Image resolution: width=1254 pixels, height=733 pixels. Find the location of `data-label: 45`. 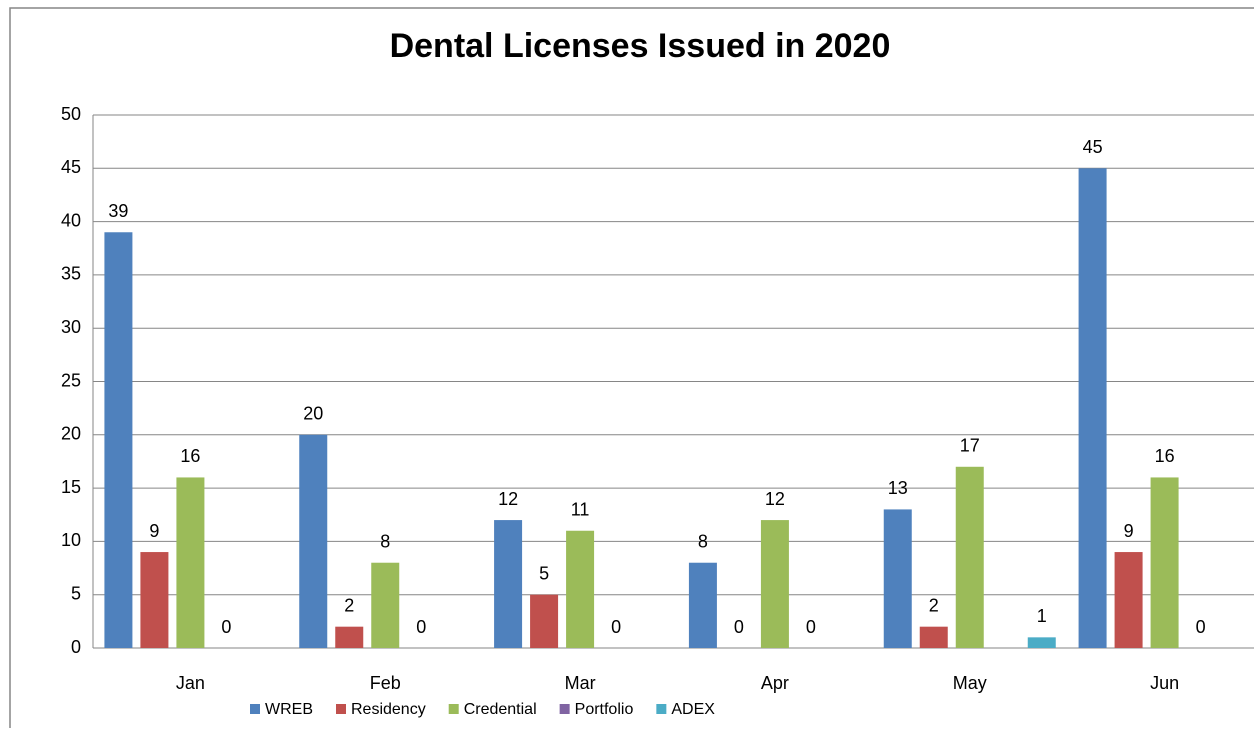

data-label: 45 is located at coordinates (1093, 147).